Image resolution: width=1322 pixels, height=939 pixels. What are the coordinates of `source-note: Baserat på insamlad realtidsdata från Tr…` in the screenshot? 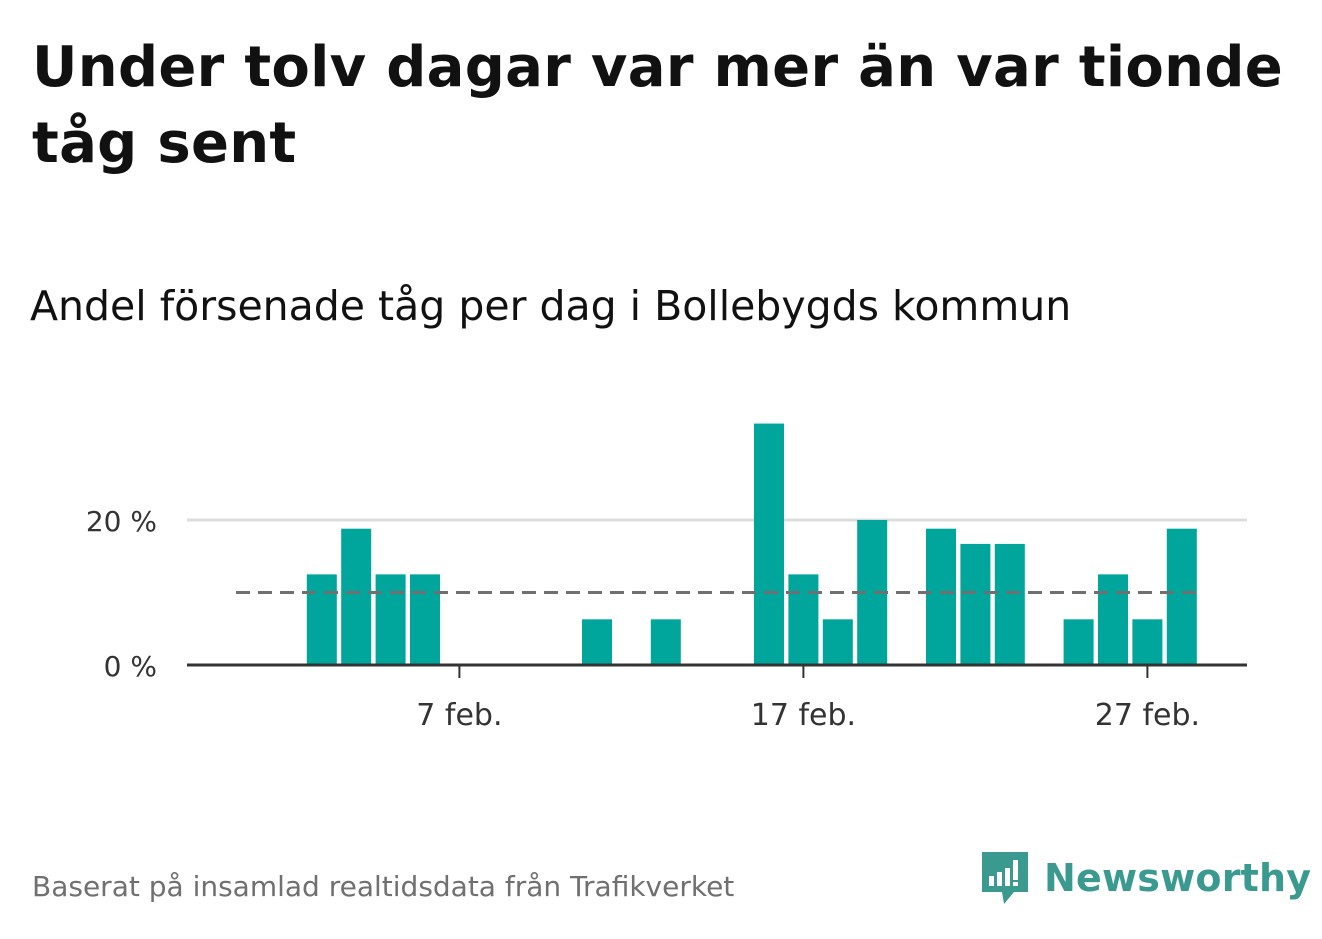 It's located at (383, 886).